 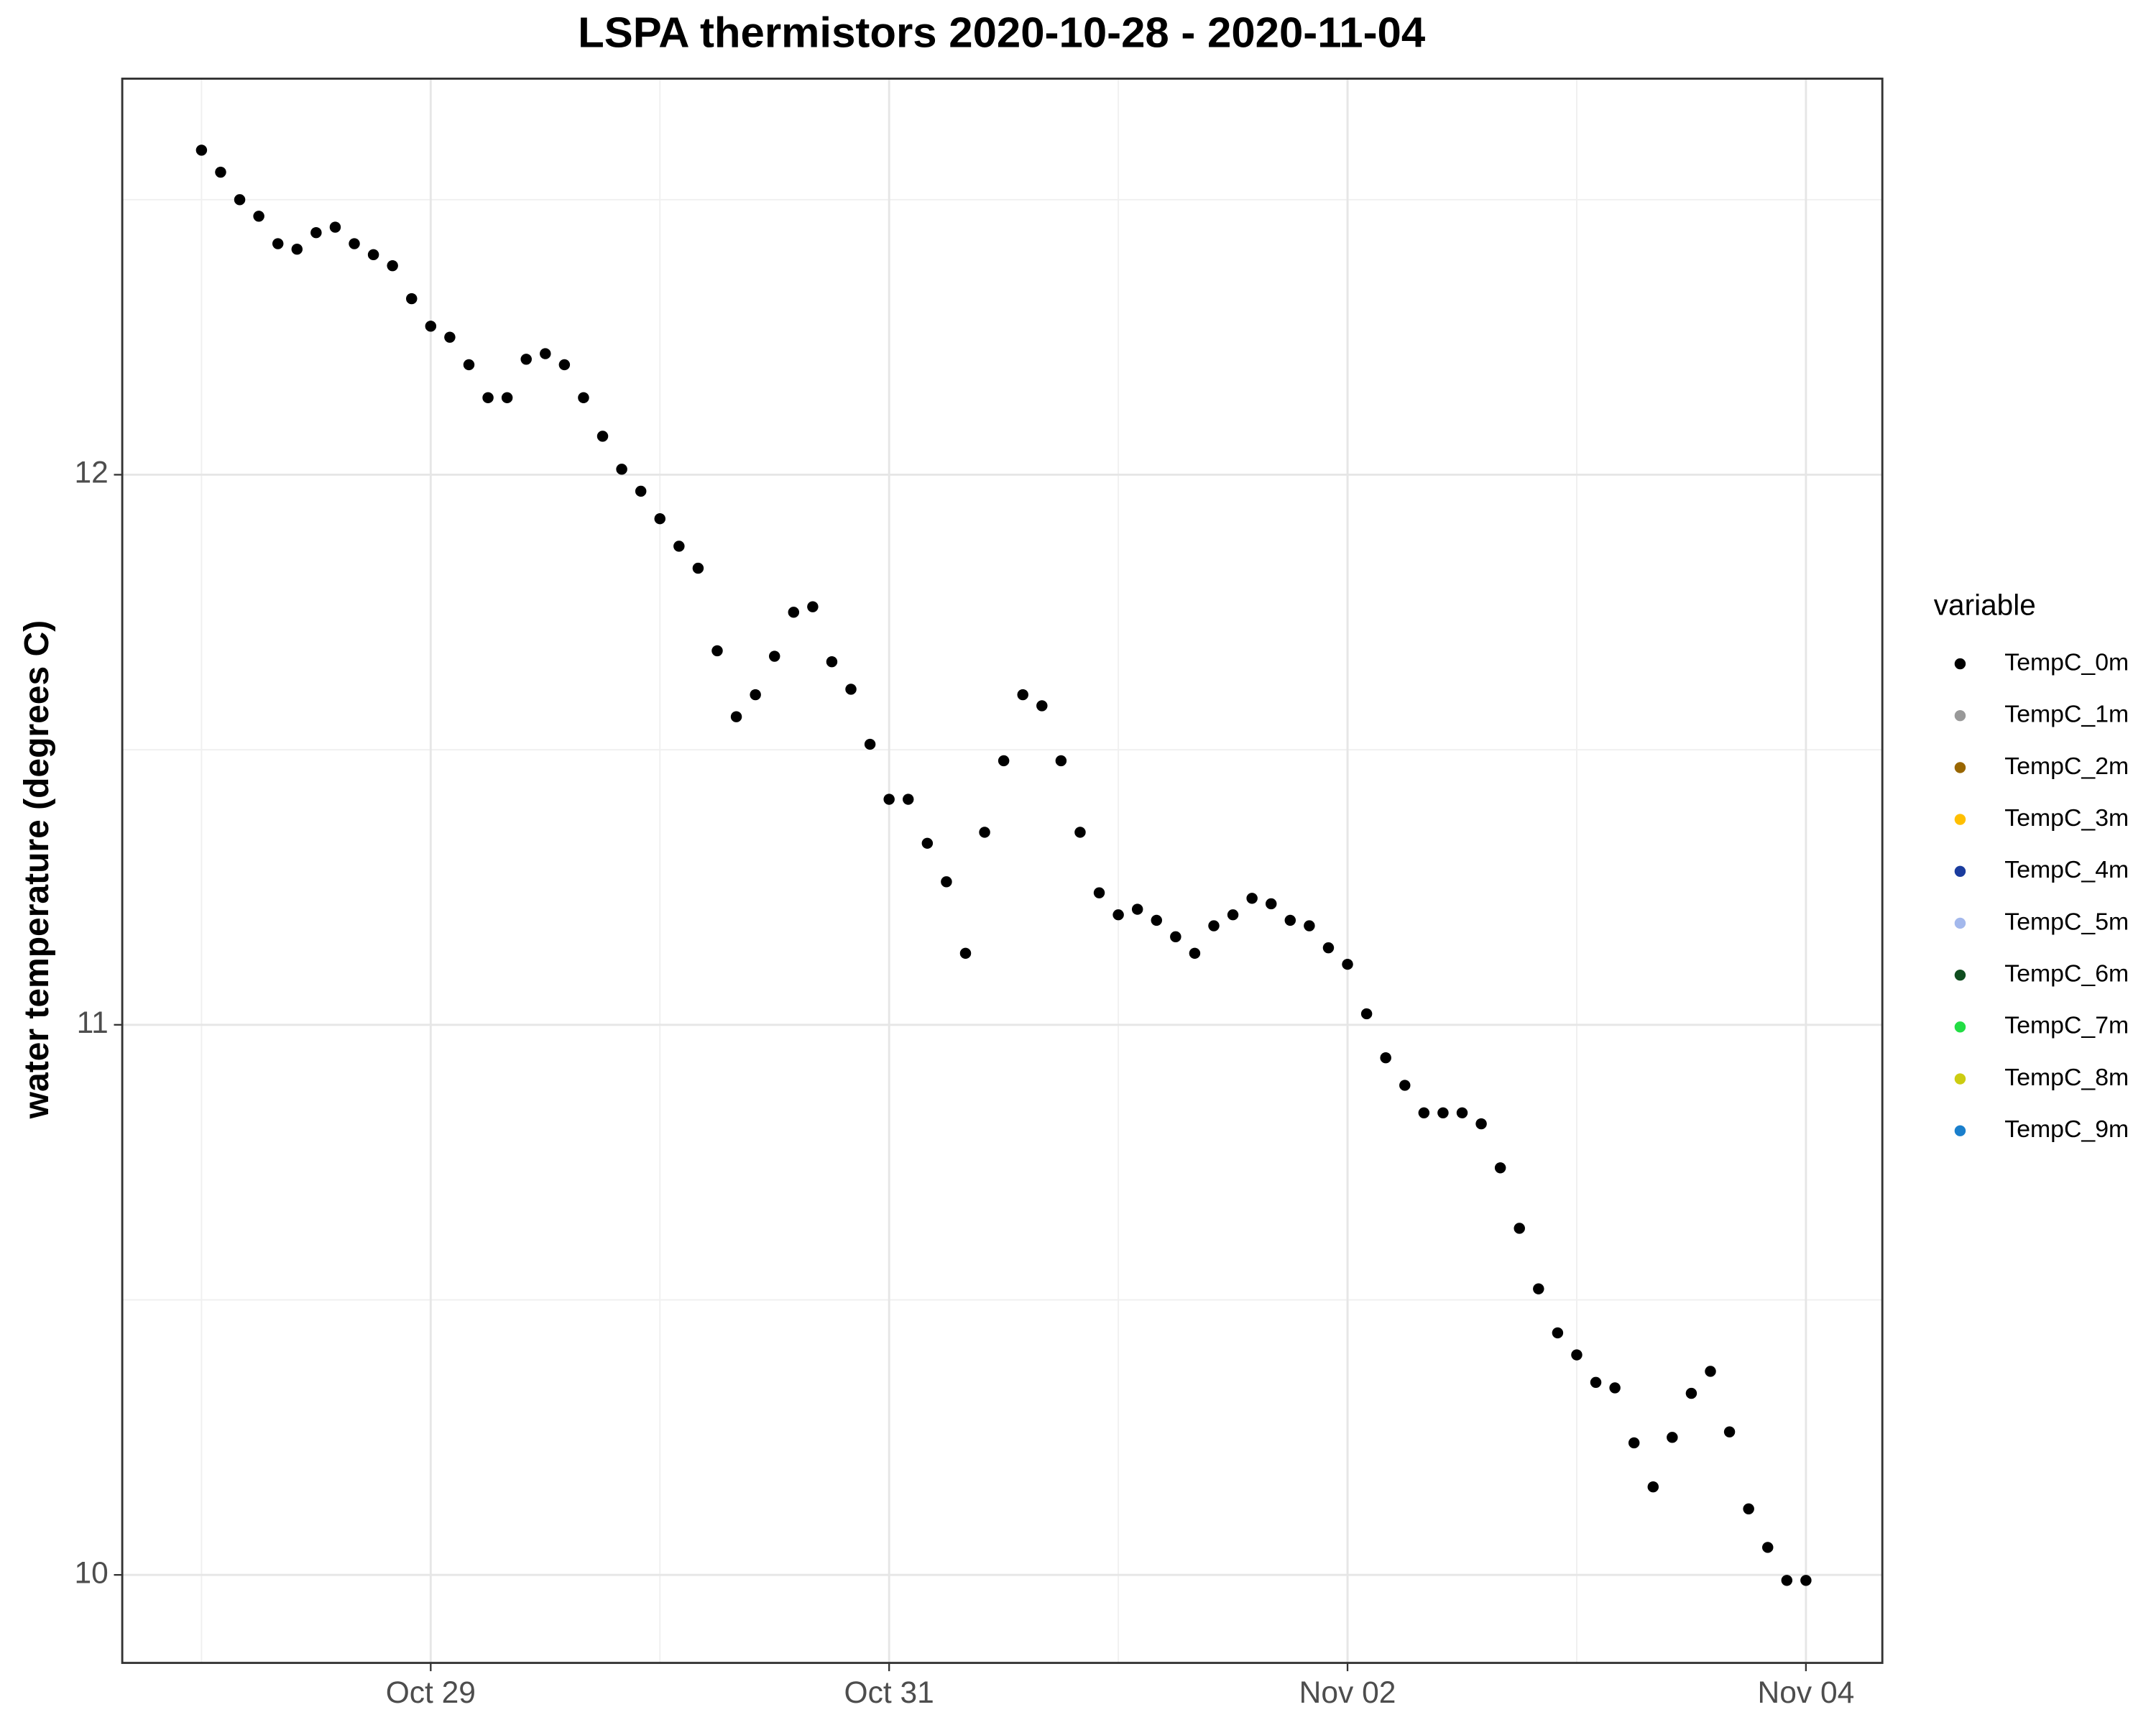 I want to click on legend-label: TempC_8m, so click(x=2066, y=1077).